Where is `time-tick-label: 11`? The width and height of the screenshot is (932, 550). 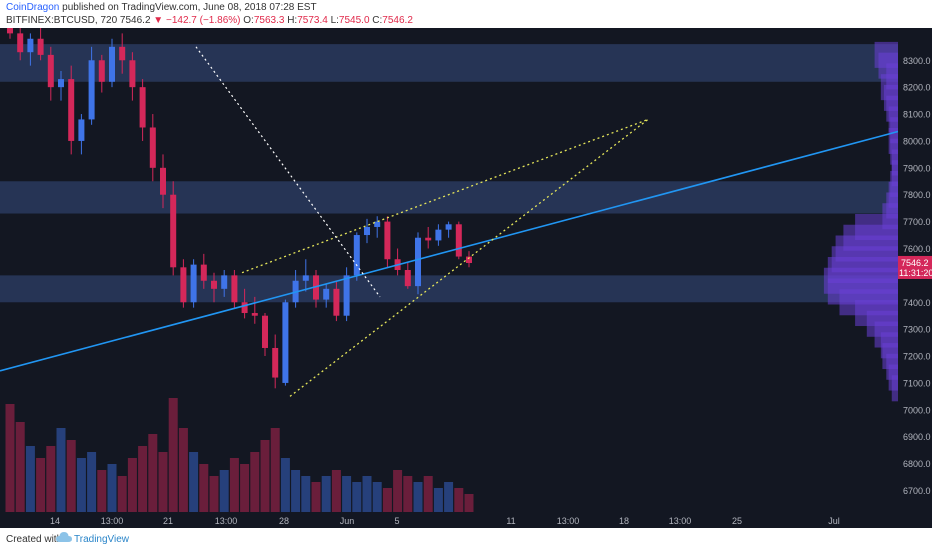 time-tick-label: 11 is located at coordinates (510, 521).